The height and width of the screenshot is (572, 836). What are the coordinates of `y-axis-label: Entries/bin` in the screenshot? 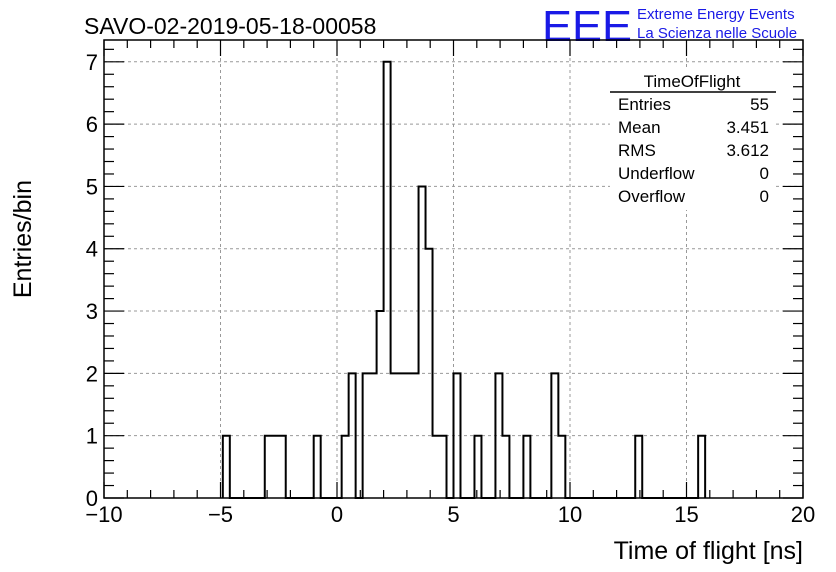 It's located at (23, 239).